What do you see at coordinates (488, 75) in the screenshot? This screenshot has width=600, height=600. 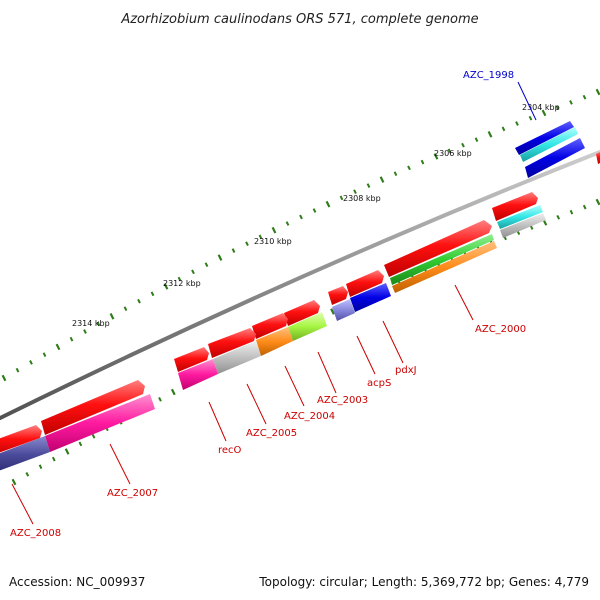 I see `gene-label-azc-1998: AZC_1998` at bounding box center [488, 75].